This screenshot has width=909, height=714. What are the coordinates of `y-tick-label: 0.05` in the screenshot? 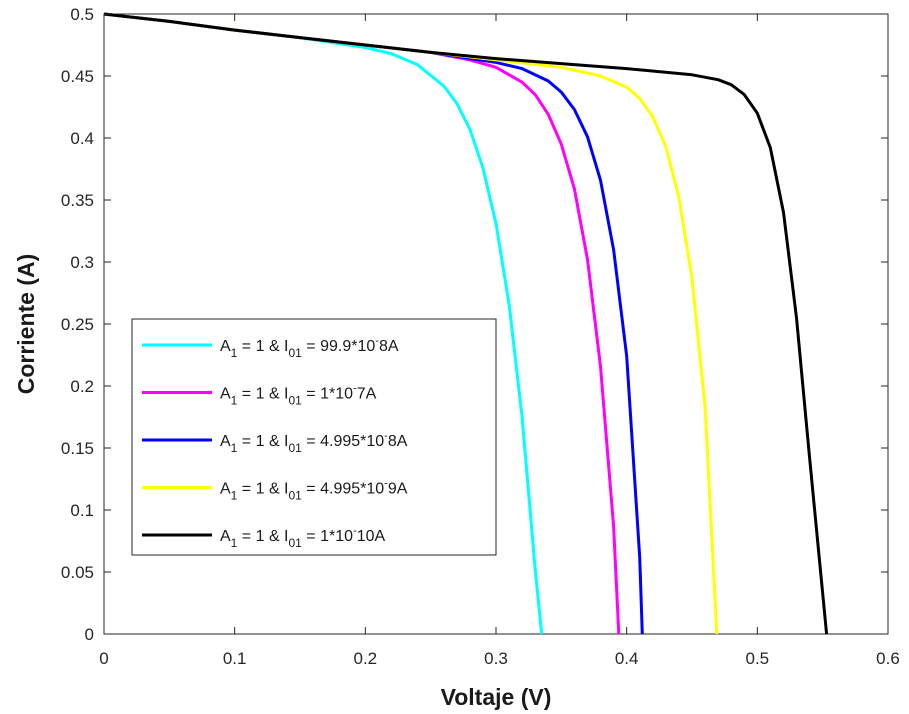 It's located at (77, 572).